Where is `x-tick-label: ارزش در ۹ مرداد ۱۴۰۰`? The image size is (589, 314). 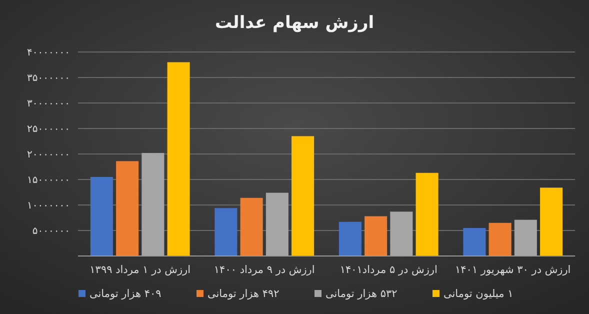
x-tick-label: ارزش در ۹ مرداد ۱۴۰۰ is located at coordinates (264, 270).